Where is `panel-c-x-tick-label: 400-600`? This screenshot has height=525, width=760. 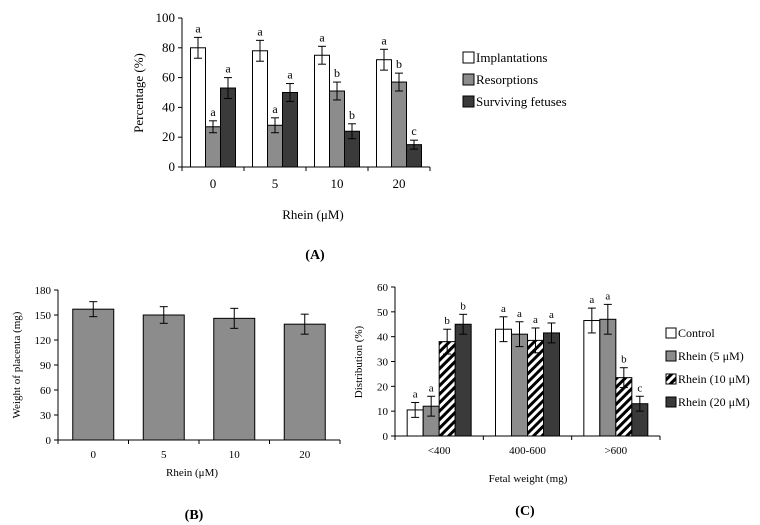
panel-c-x-tick-label: 400-600 is located at coordinates (527, 451).